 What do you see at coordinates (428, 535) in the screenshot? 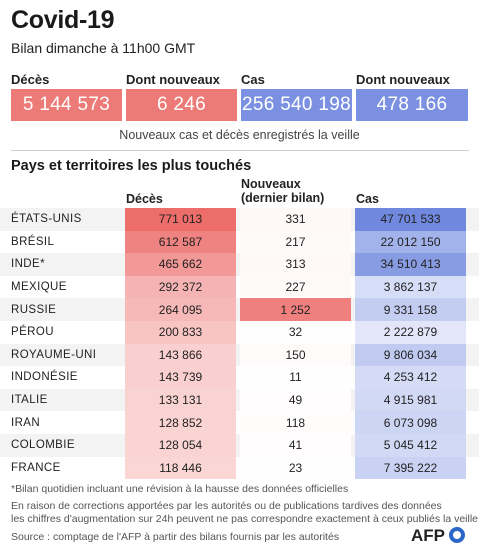
I see `afp-logo-text: AFP` at bounding box center [428, 535].